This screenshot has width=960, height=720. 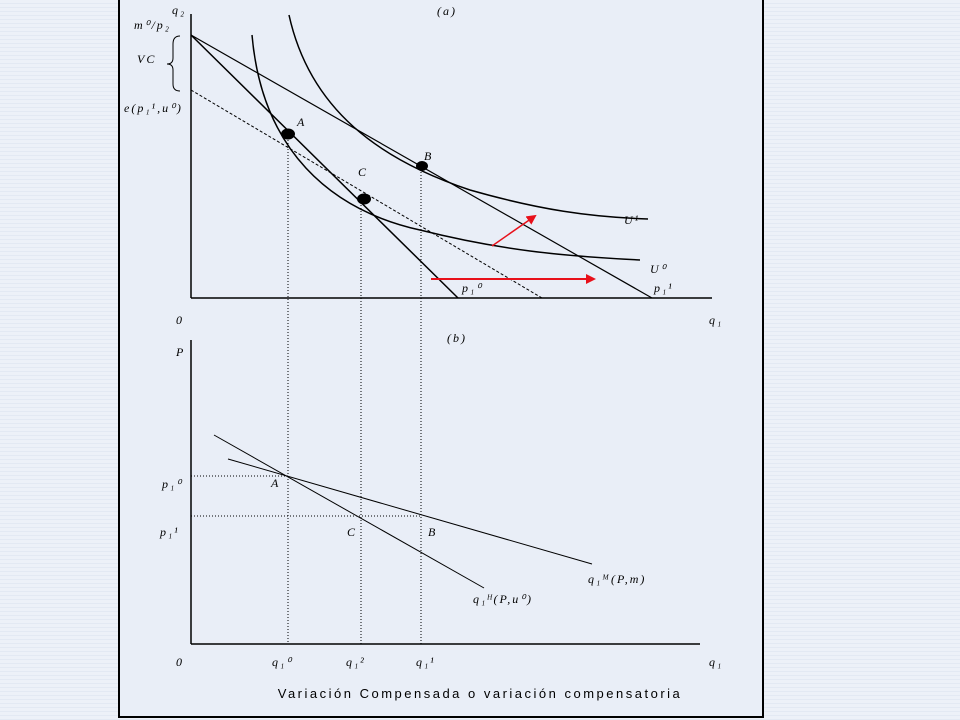 I want to click on budget-p10-label: p₁⁰, so click(x=472, y=288).